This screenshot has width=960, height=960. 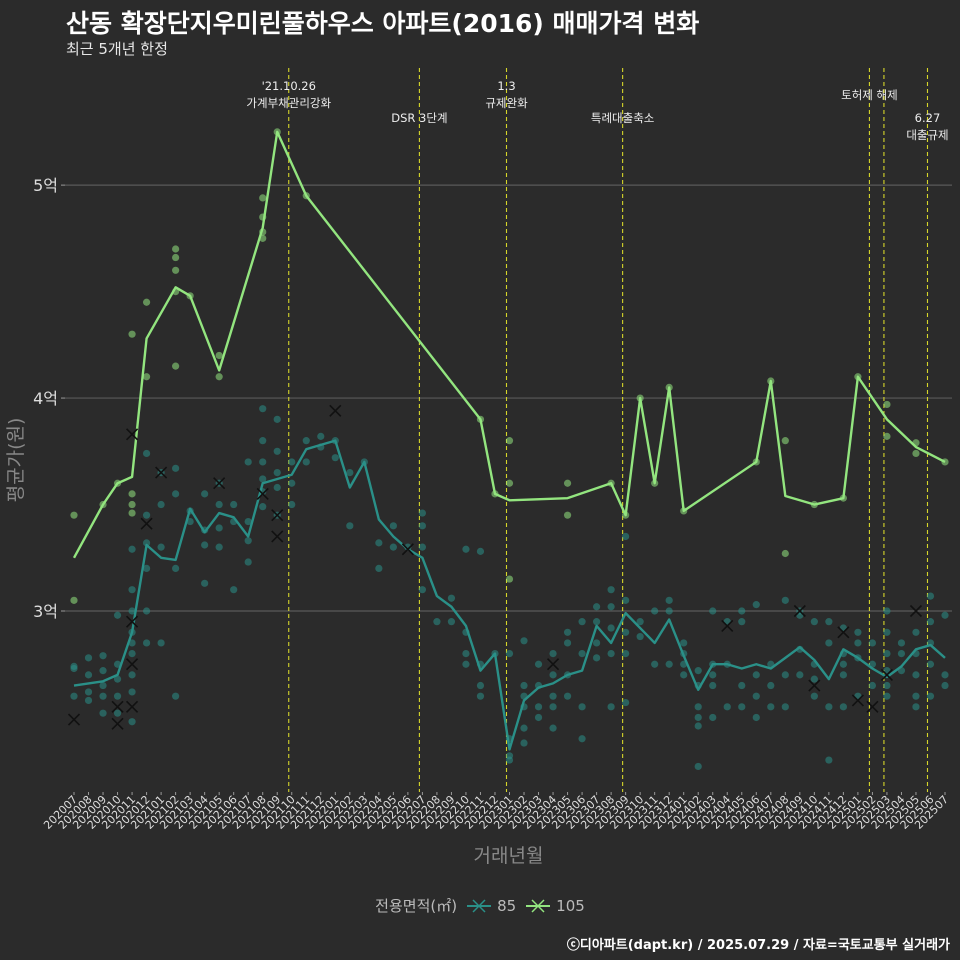 What do you see at coordinates (45, 398) in the screenshot?
I see `y-tick-label: 4억` at bounding box center [45, 398].